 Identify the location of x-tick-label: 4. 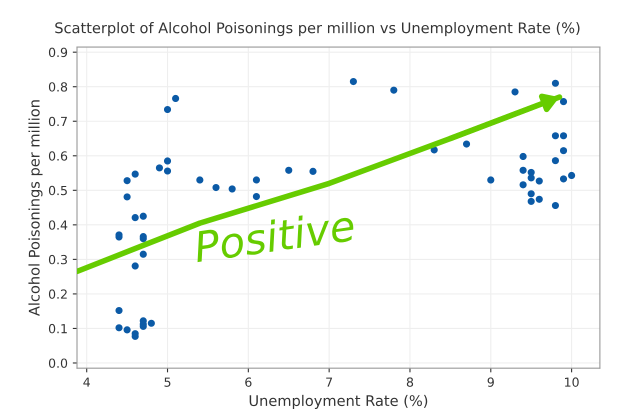
(86, 382).